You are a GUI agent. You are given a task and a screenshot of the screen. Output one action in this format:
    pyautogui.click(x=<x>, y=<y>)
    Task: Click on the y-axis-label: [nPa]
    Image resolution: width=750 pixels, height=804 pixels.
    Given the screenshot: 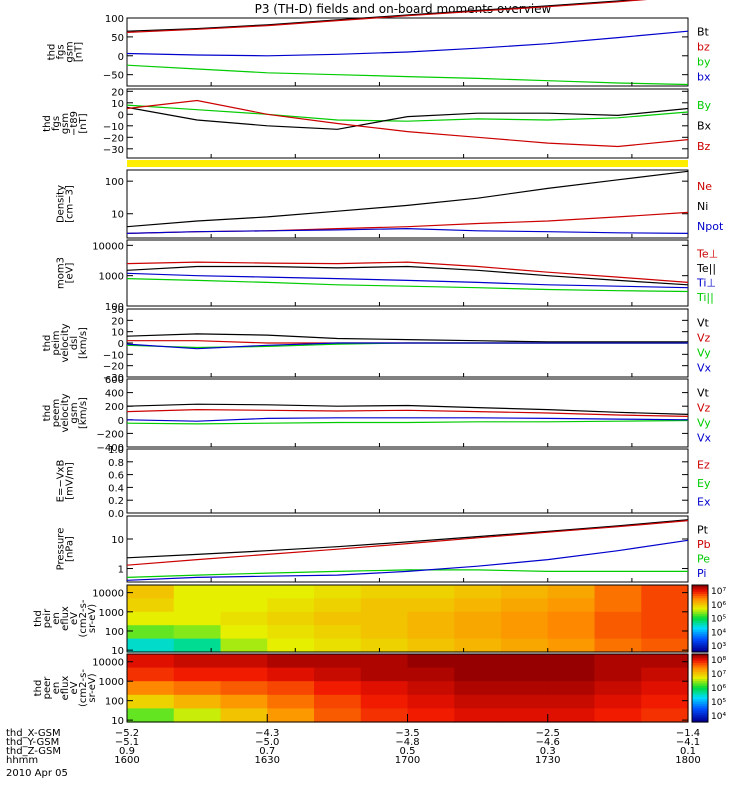 What is the action you would take?
    pyautogui.click(x=70, y=549)
    